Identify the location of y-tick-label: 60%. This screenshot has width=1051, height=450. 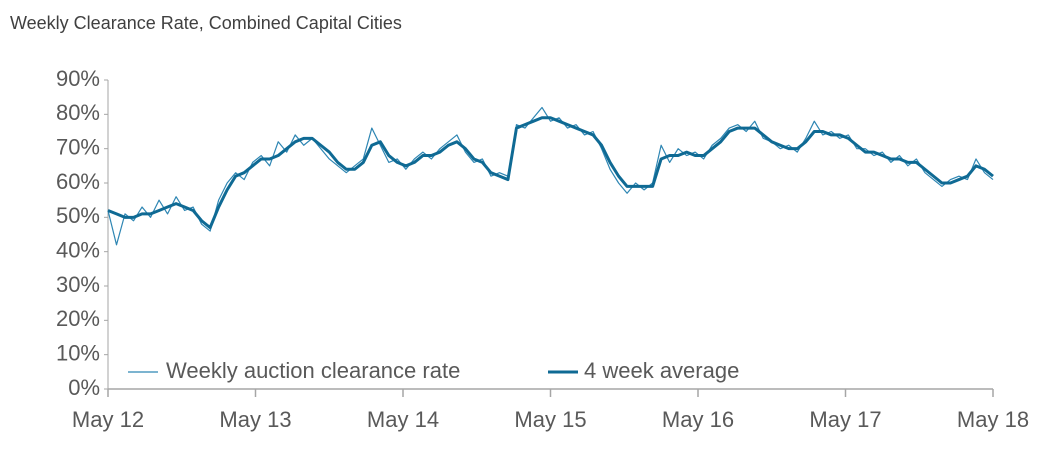
(78, 181).